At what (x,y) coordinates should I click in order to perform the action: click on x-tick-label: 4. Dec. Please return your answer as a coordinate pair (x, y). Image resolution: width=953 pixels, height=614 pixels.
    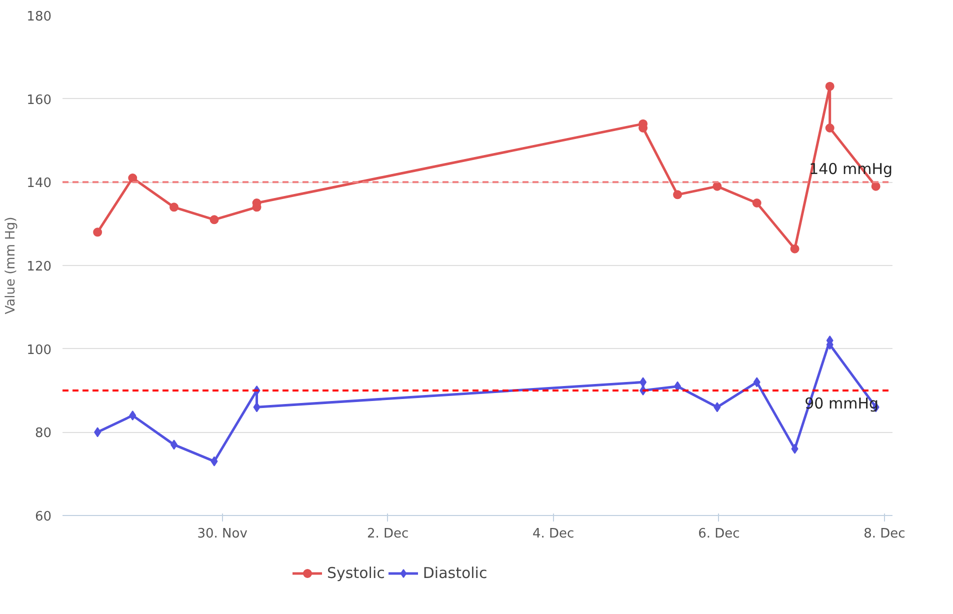
    Looking at the image, I should click on (553, 534).